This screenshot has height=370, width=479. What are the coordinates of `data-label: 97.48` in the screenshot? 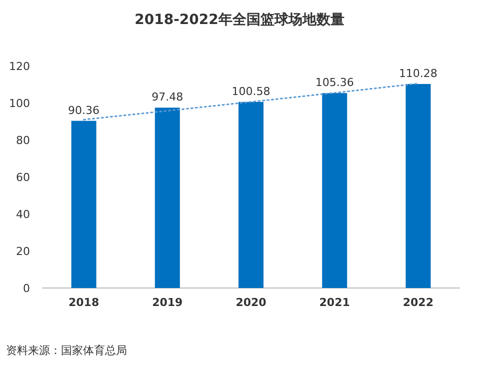 It's located at (168, 97).